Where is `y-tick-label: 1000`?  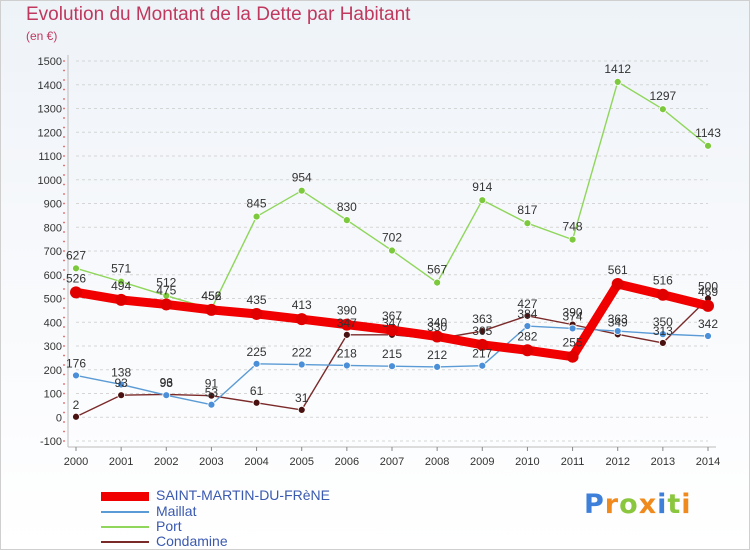 y-tick-label: 1000 is located at coordinates (50, 181).